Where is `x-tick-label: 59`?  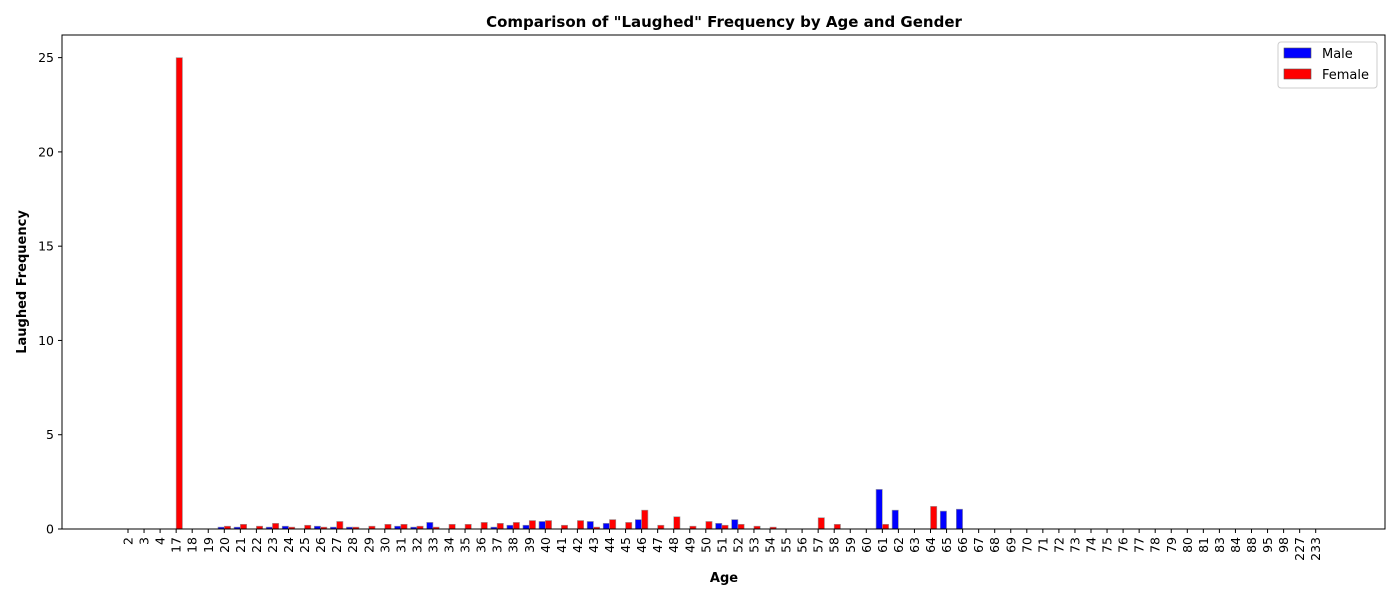
x-tick-label: 59 is located at coordinates (850, 545).